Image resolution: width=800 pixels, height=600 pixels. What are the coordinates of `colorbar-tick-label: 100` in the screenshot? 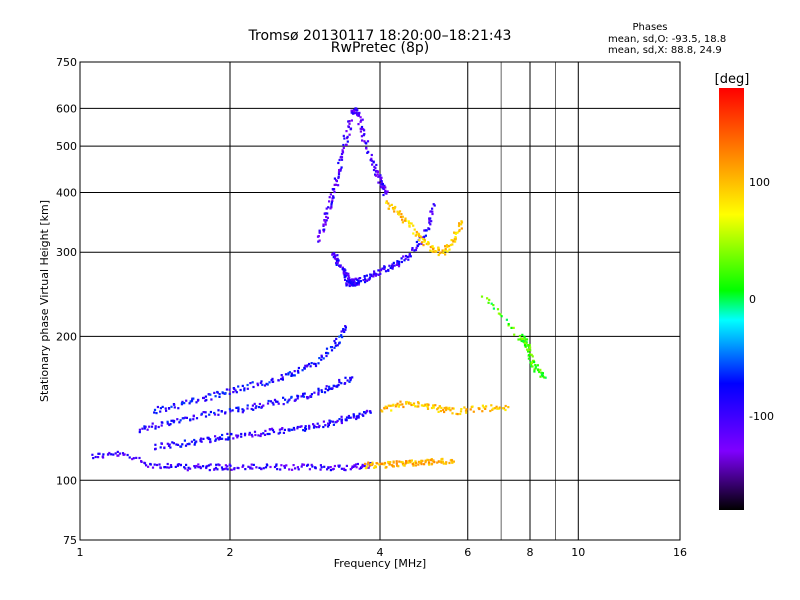 It's located at (759, 182).